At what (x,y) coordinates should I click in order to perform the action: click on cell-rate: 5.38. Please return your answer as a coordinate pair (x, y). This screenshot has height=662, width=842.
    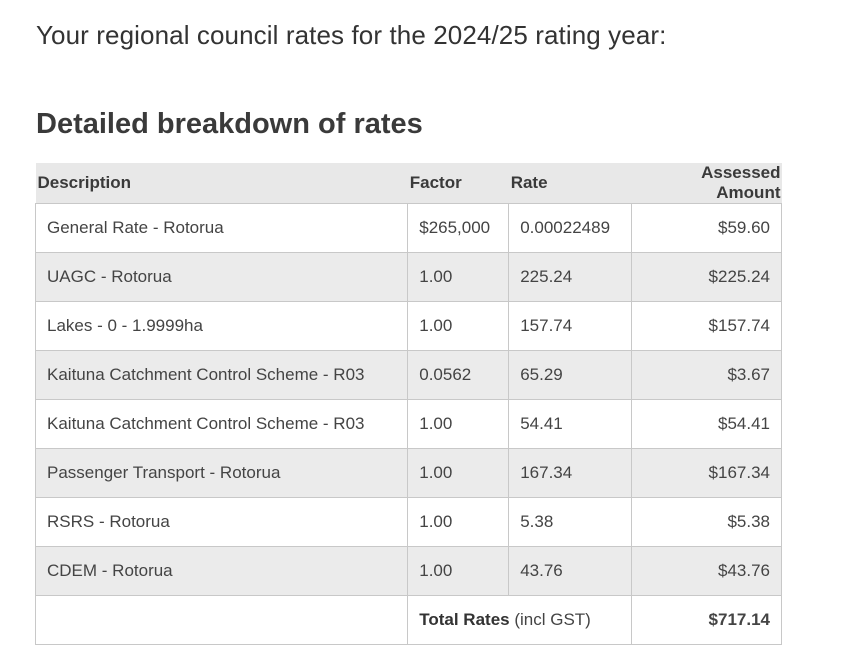
    Looking at the image, I should click on (570, 522).